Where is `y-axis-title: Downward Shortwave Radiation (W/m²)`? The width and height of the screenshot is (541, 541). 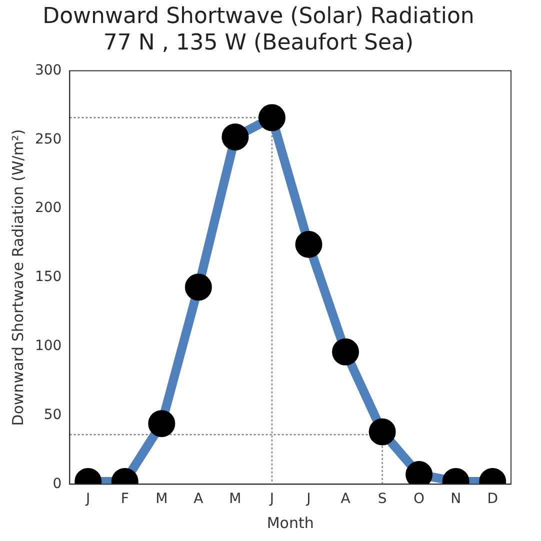
y-axis-title: Downward Shortwave Radiation (W/m²) is located at coordinates (17, 277).